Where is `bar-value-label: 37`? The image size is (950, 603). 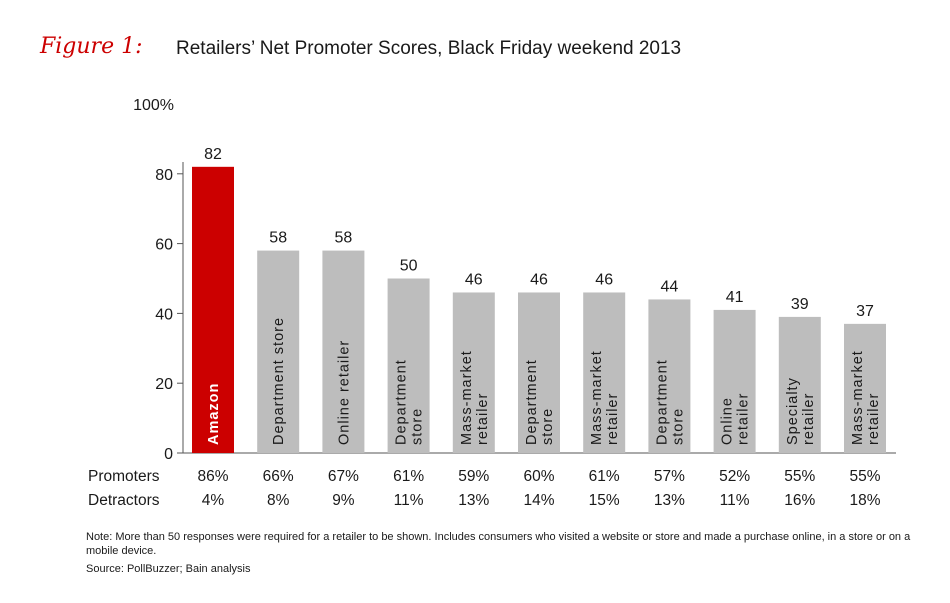
bar-value-label: 37 is located at coordinates (865, 311).